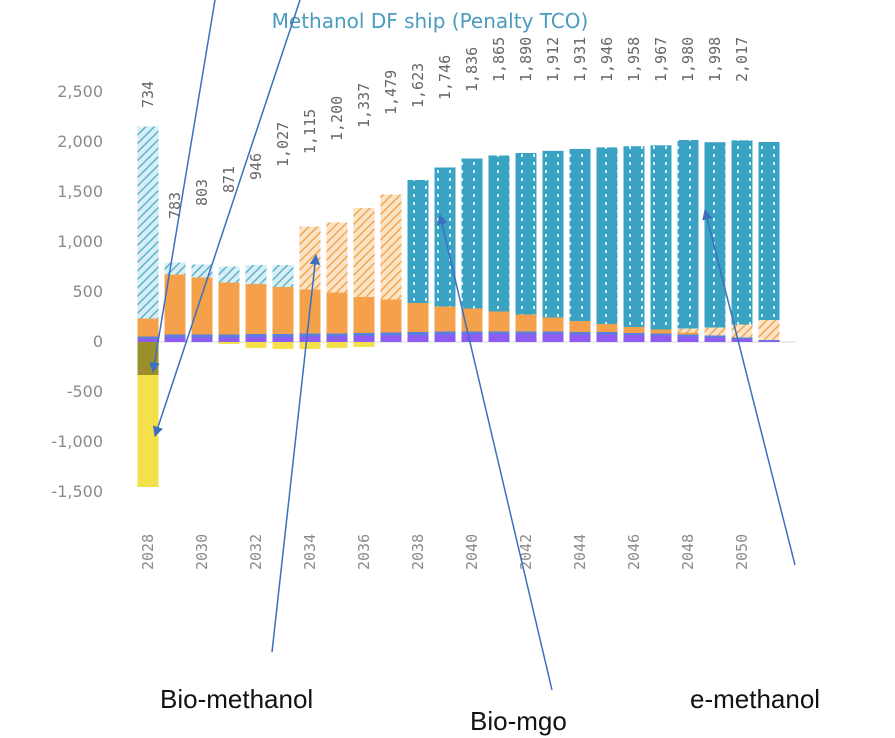 This screenshot has width=895, height=738. What do you see at coordinates (580, 552) in the screenshot?
I see `x-tick-label: 2044` at bounding box center [580, 552].